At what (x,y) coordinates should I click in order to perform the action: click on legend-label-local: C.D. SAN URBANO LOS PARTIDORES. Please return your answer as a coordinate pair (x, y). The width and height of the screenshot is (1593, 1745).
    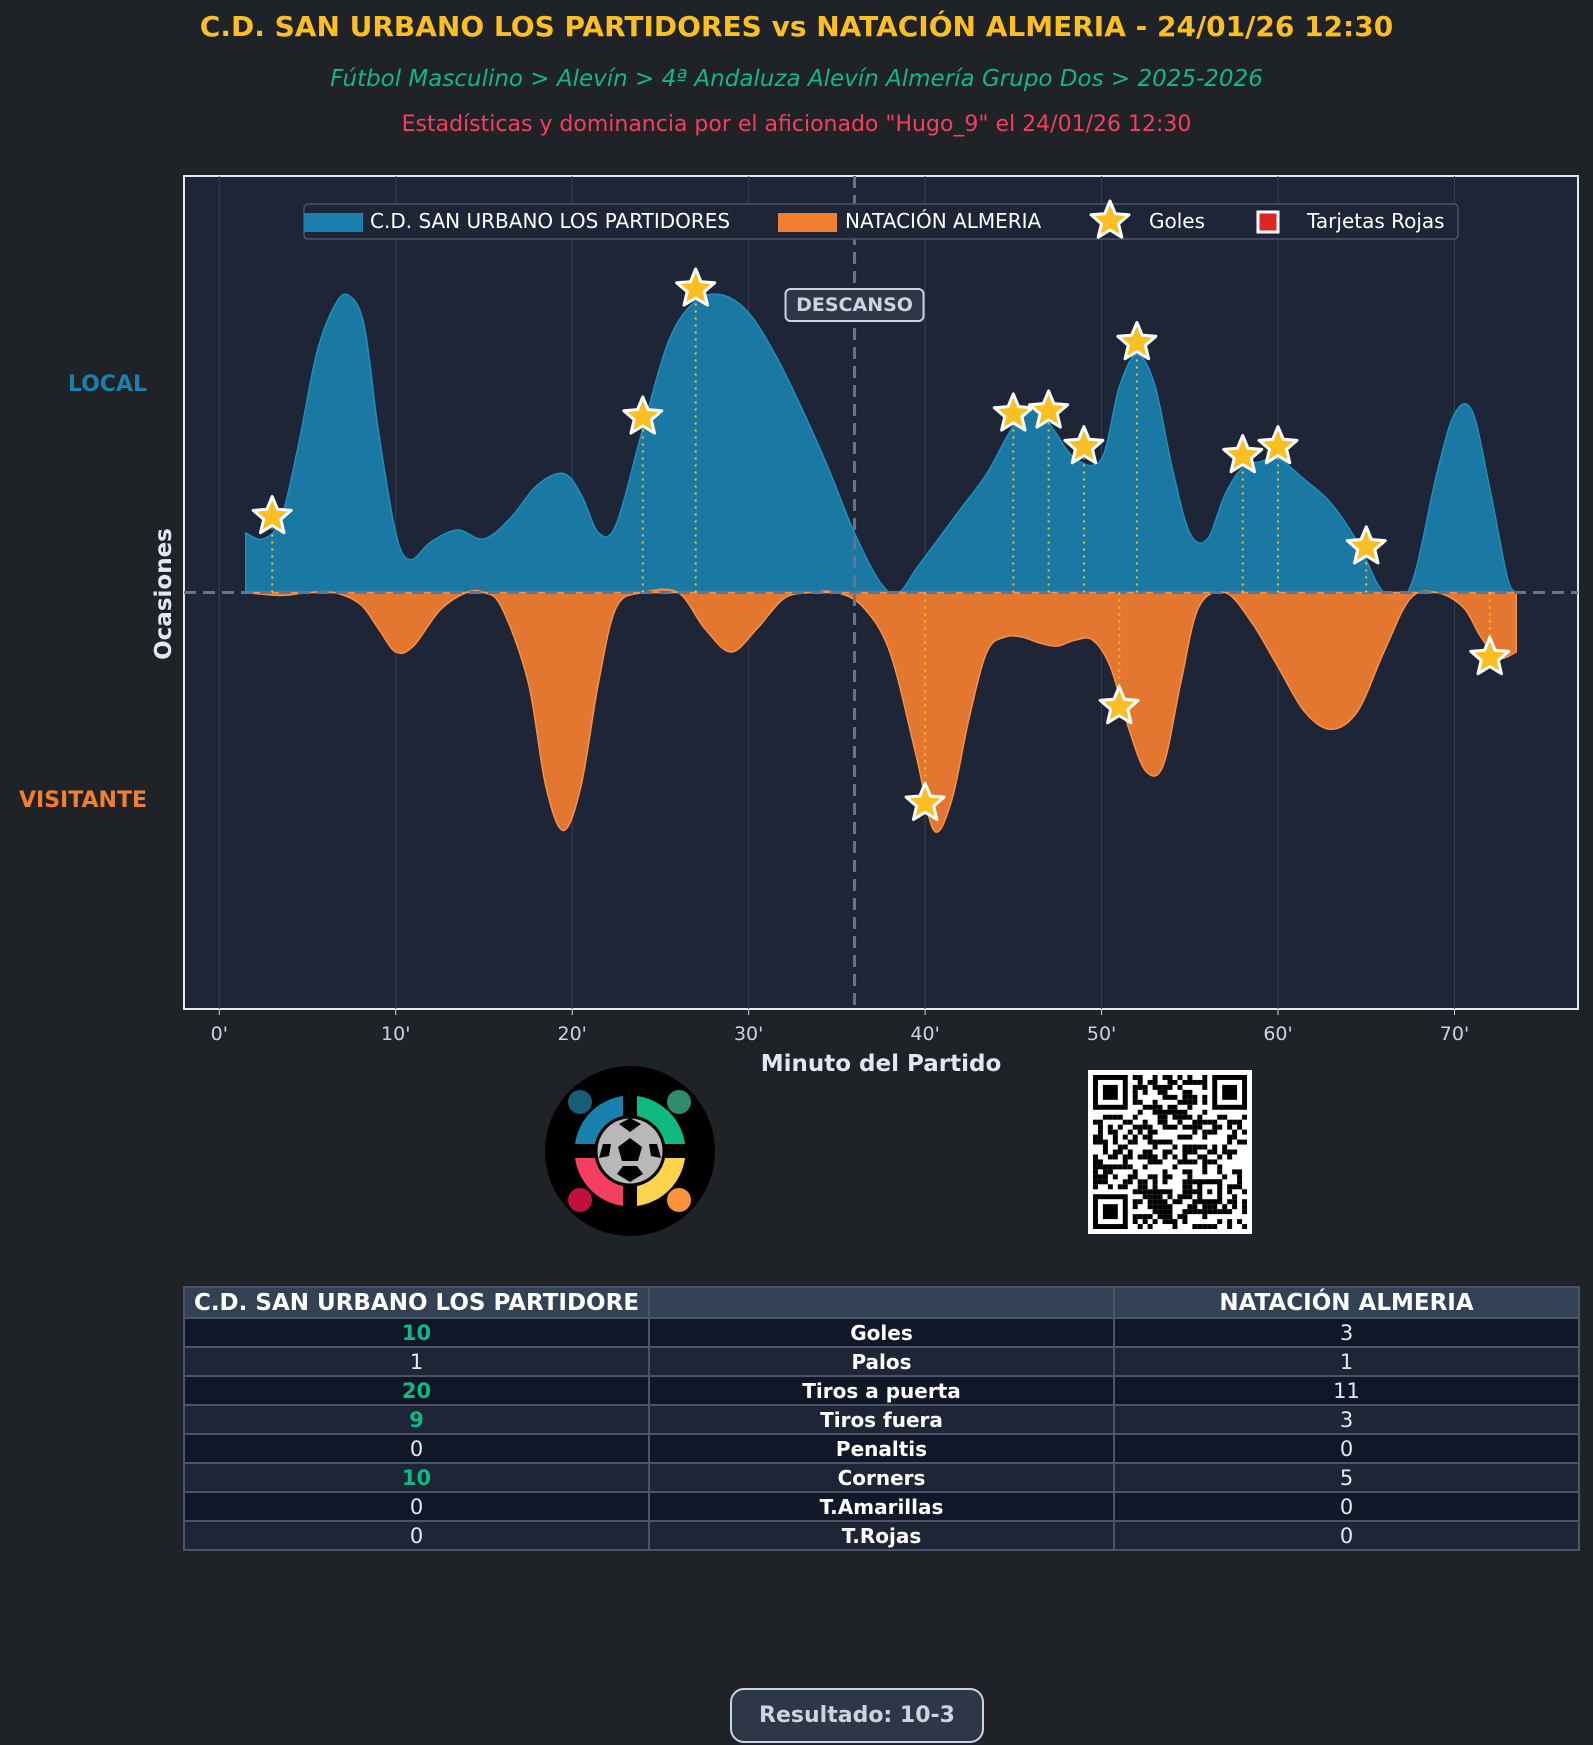
    Looking at the image, I should click on (550, 221).